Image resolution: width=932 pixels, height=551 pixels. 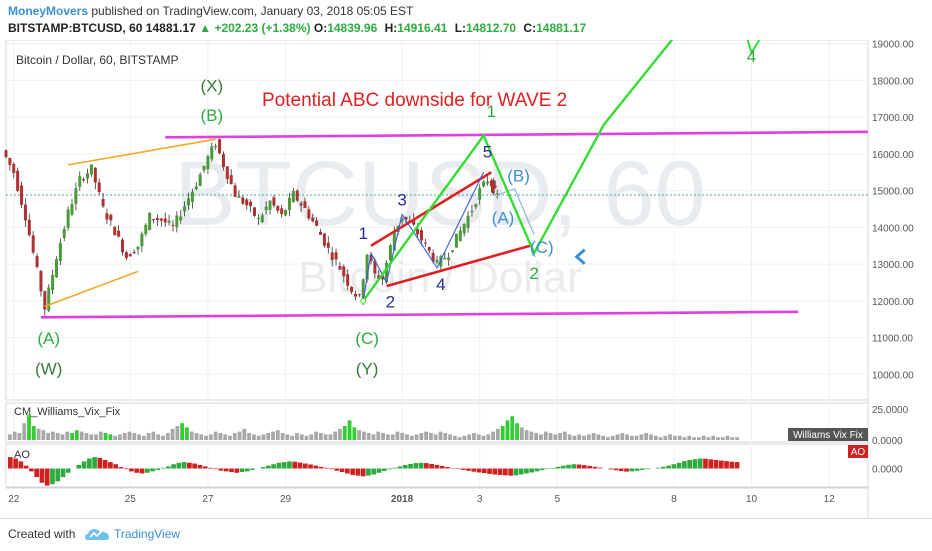 What do you see at coordinates (893, 302) in the screenshot?
I see `y-tick-label: 12000.00` at bounding box center [893, 302].